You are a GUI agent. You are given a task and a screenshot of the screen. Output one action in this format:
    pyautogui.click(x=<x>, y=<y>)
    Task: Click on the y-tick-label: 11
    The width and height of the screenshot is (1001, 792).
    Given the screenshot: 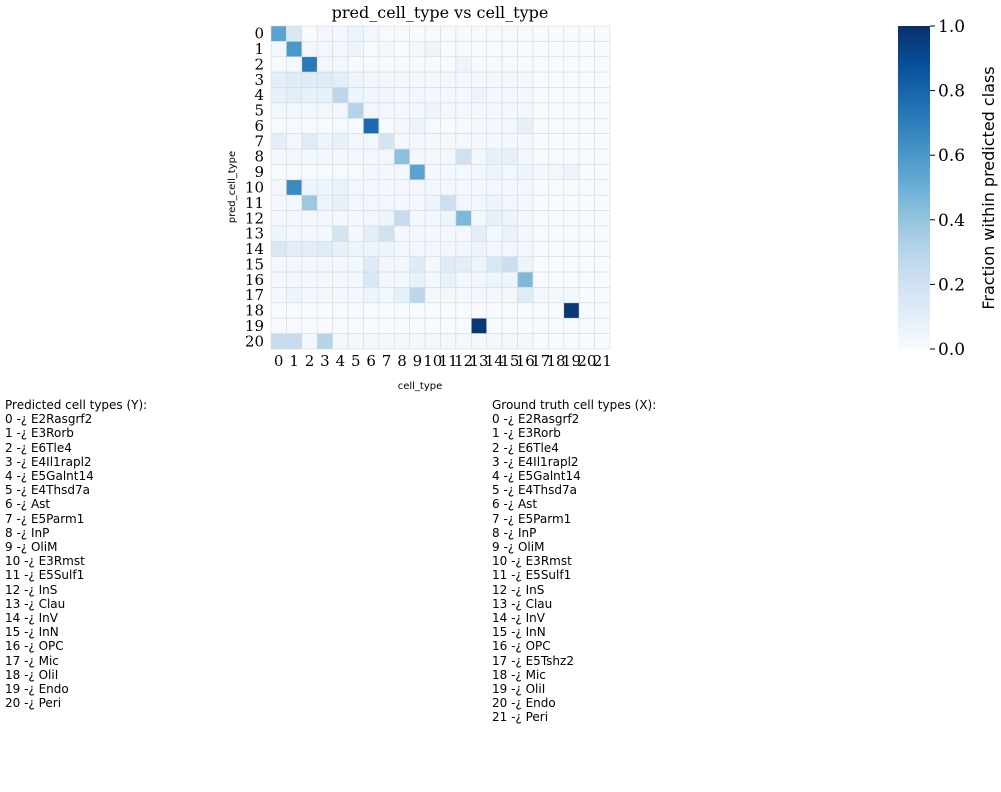 What is the action you would take?
    pyautogui.click(x=254, y=203)
    